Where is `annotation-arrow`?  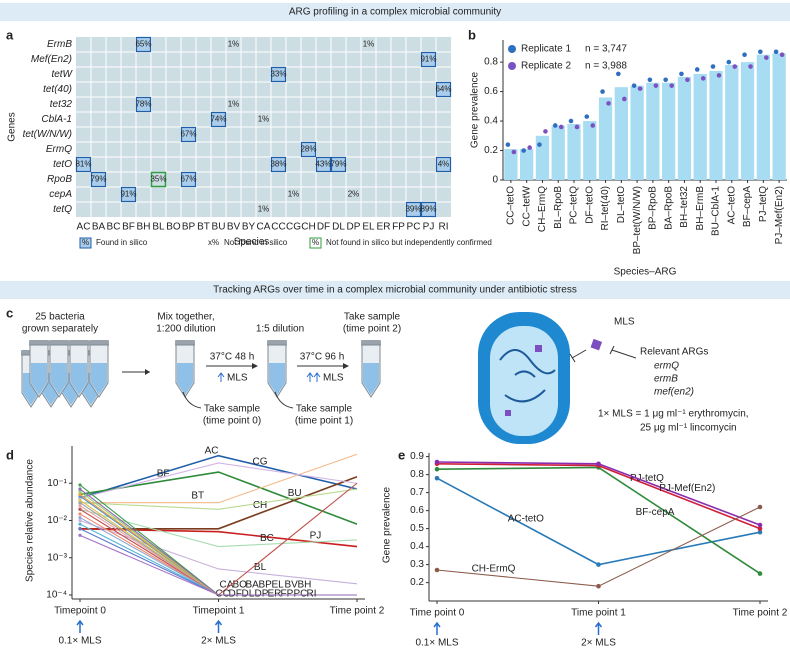
annotation-arrow is located at coordinates (218, 626).